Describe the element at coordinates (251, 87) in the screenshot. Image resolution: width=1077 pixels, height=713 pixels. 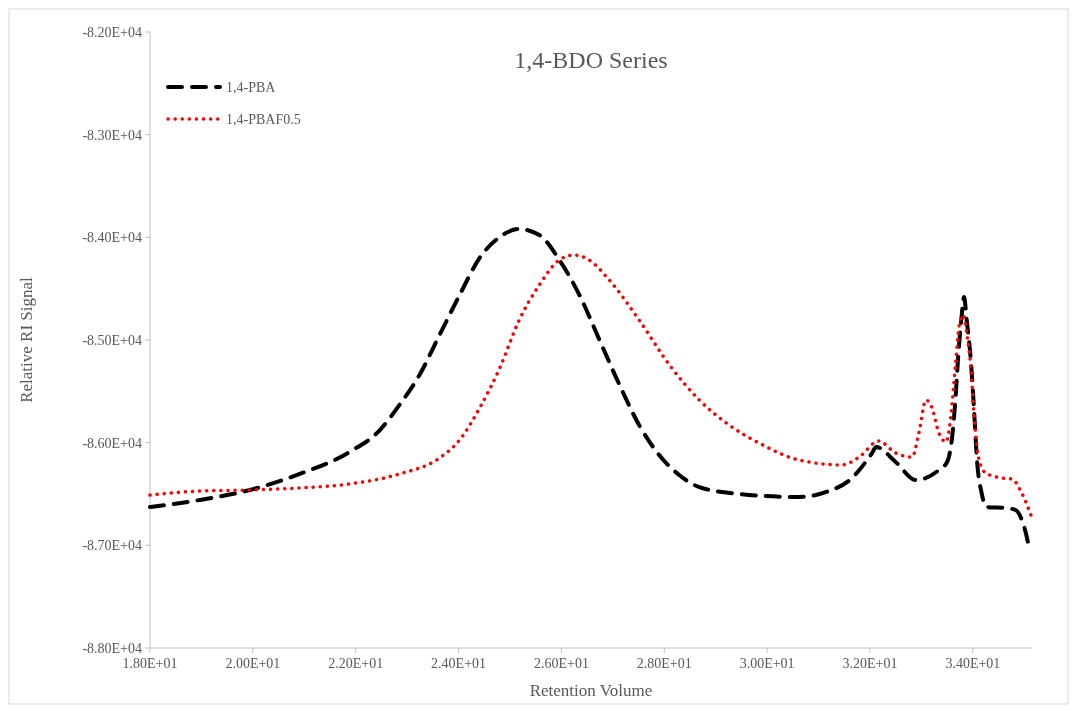
I see `legend-label: 1,4-PBA` at that location.